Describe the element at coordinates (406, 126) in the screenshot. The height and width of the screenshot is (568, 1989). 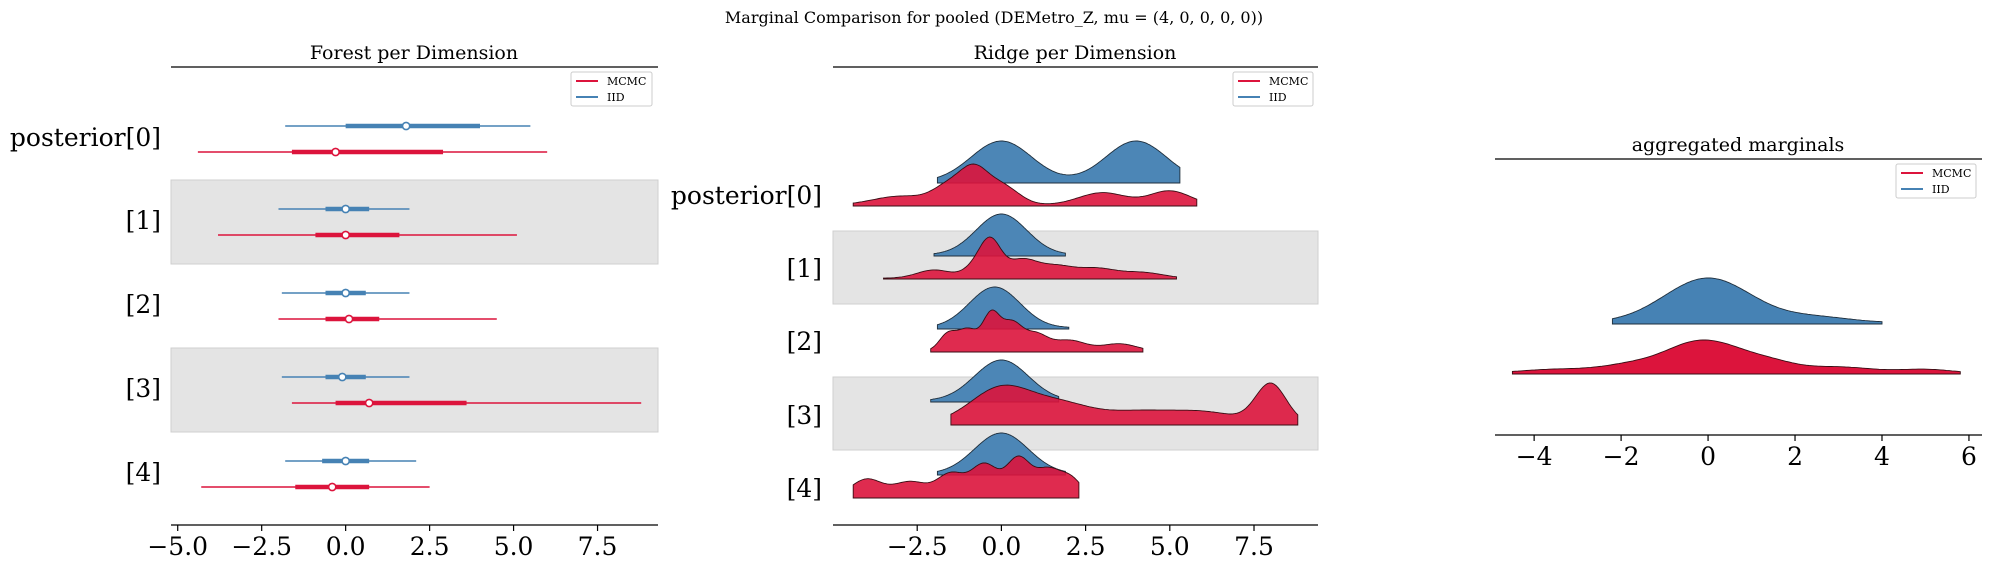
I see `forest-iid-0-median` at that location.